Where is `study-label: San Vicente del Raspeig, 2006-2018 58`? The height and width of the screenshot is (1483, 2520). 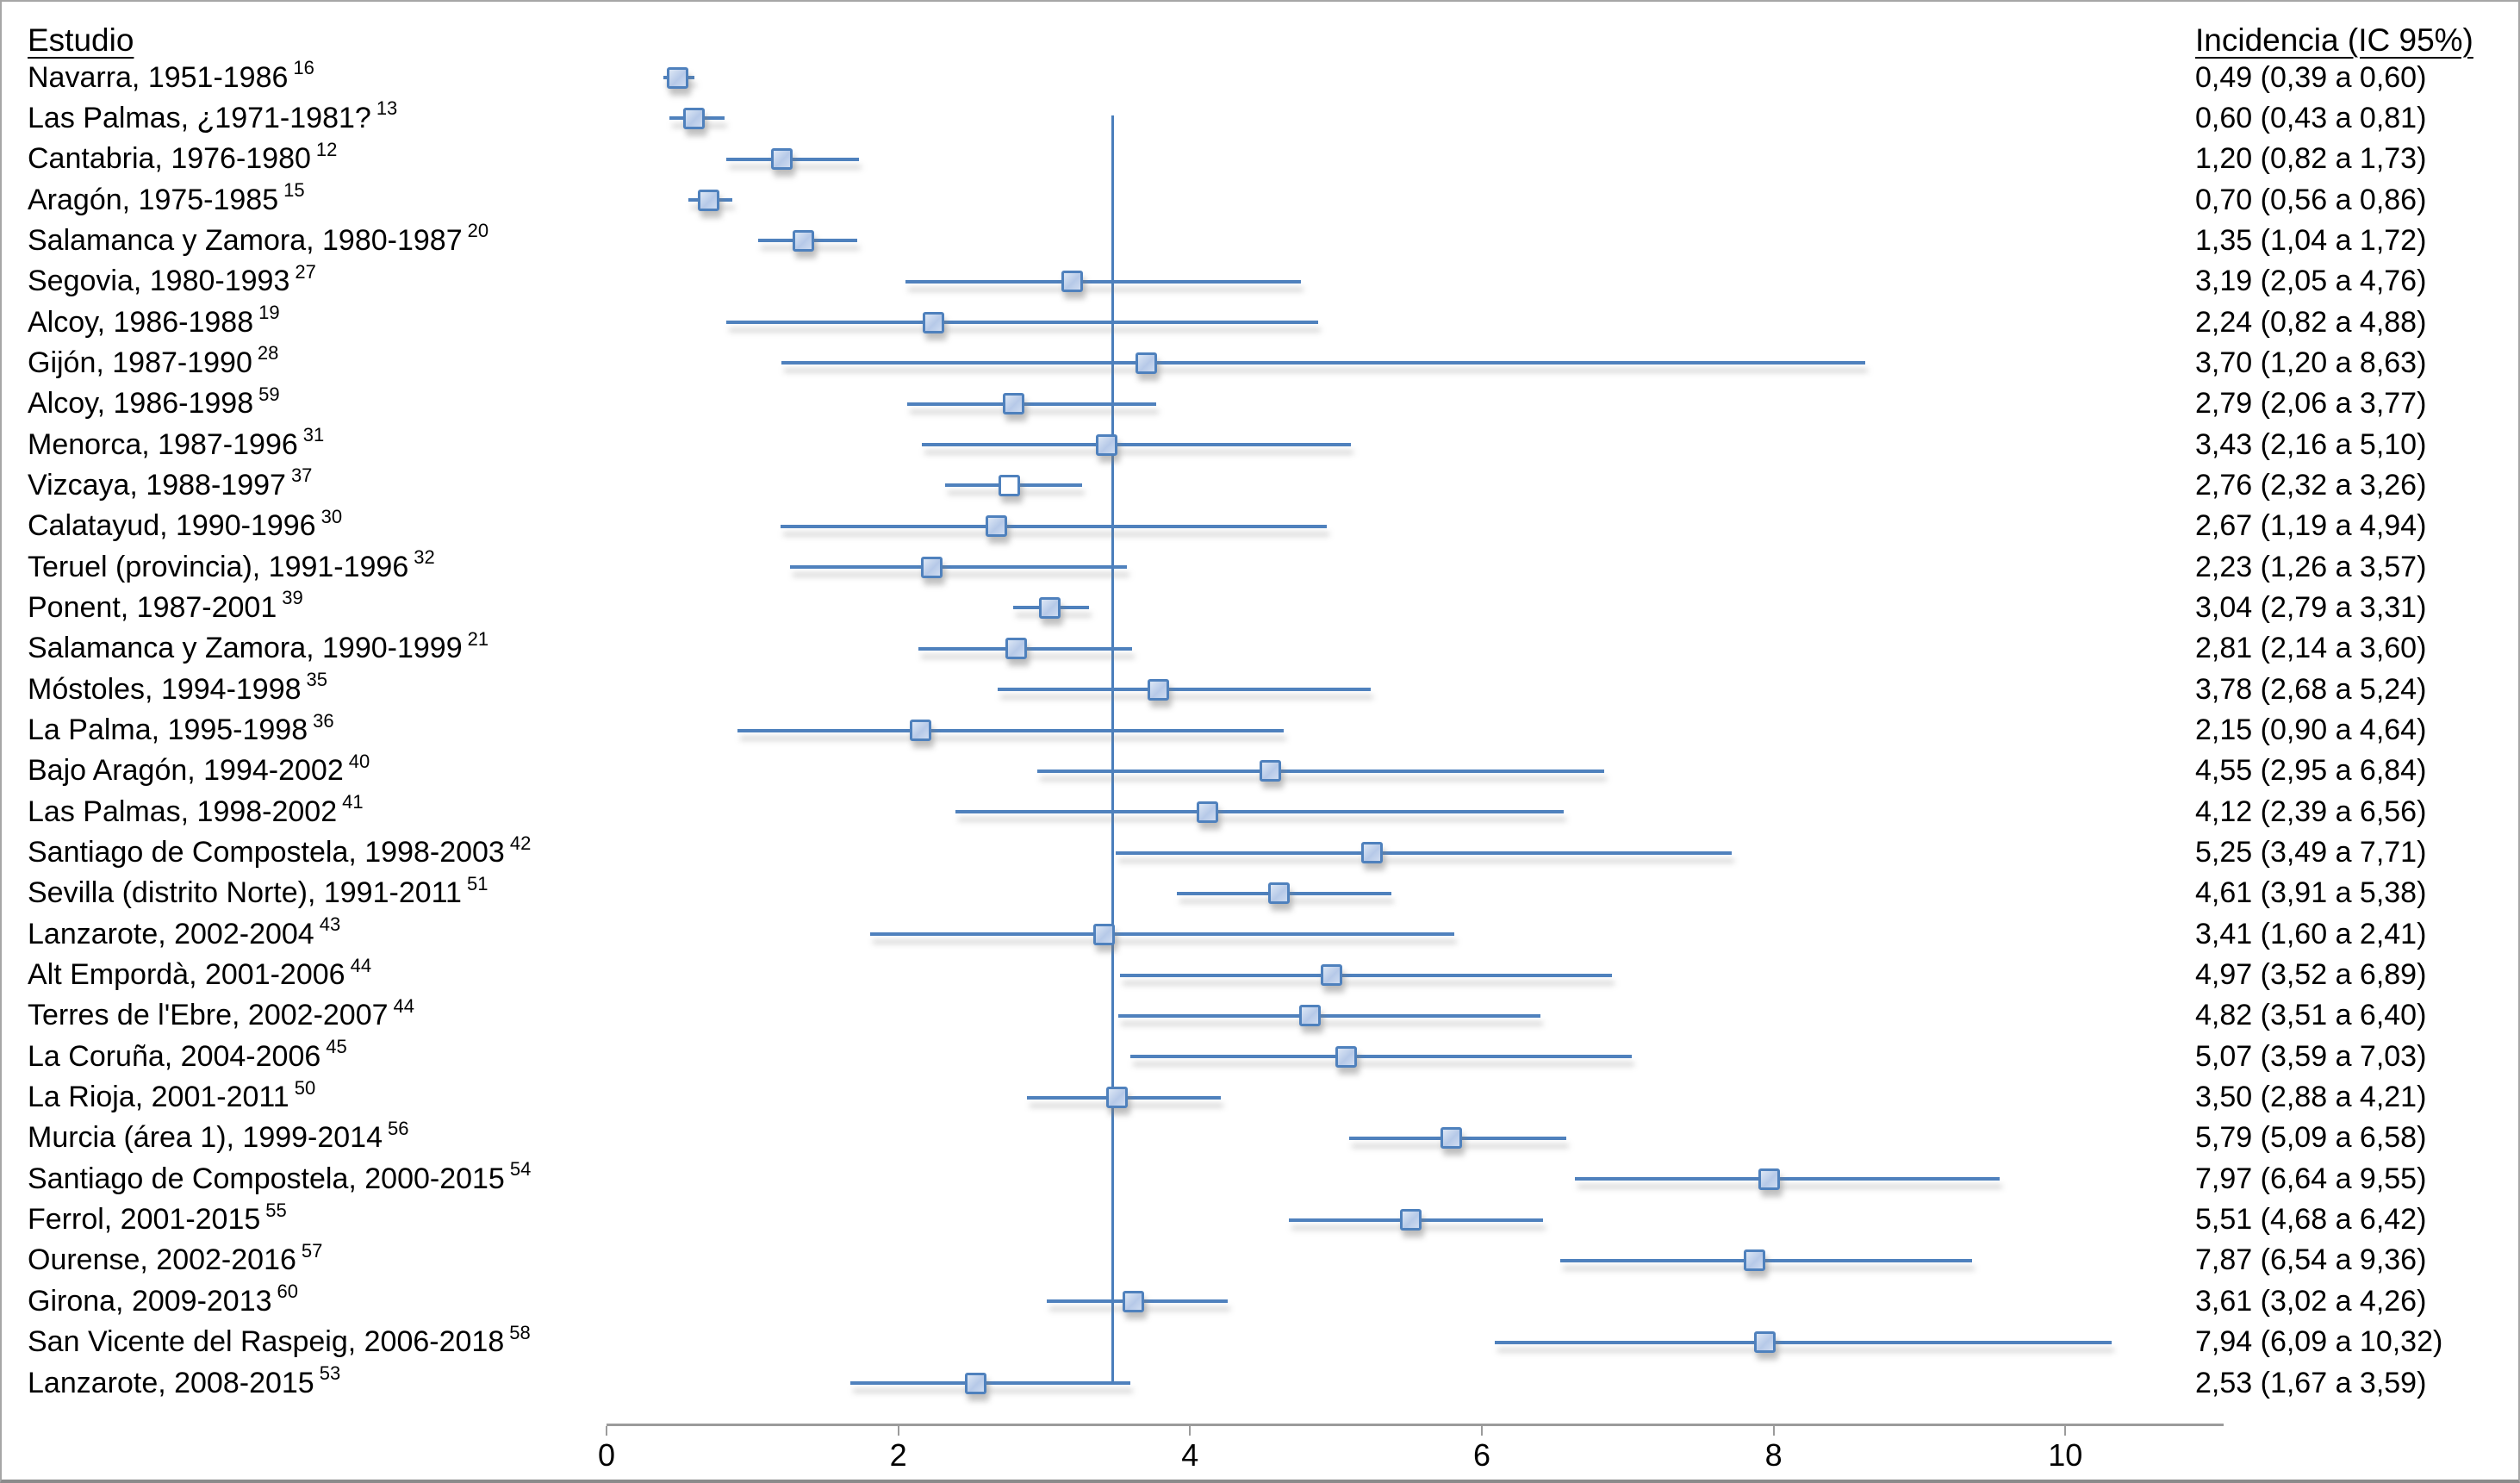
study-label: San Vicente del Raspeig, 2006-2018 58 is located at coordinates (280, 1342).